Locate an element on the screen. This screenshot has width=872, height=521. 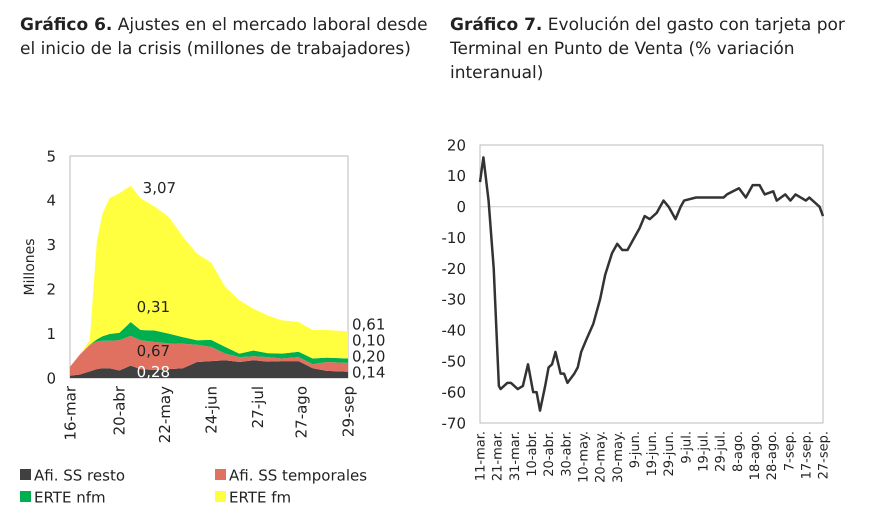
x-tick-label: 19-jun. is located at coordinates (652, 453).